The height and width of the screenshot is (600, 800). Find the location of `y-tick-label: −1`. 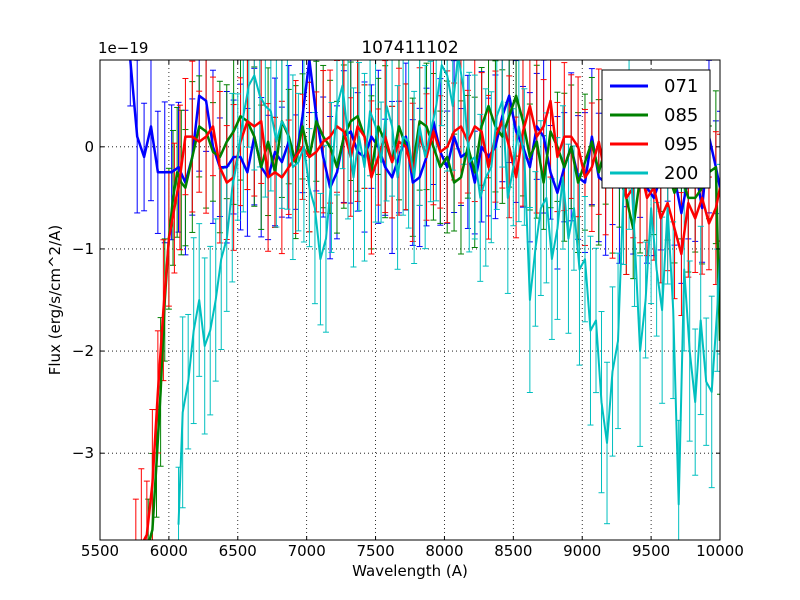

y-tick-label: −1 is located at coordinates (83, 249).